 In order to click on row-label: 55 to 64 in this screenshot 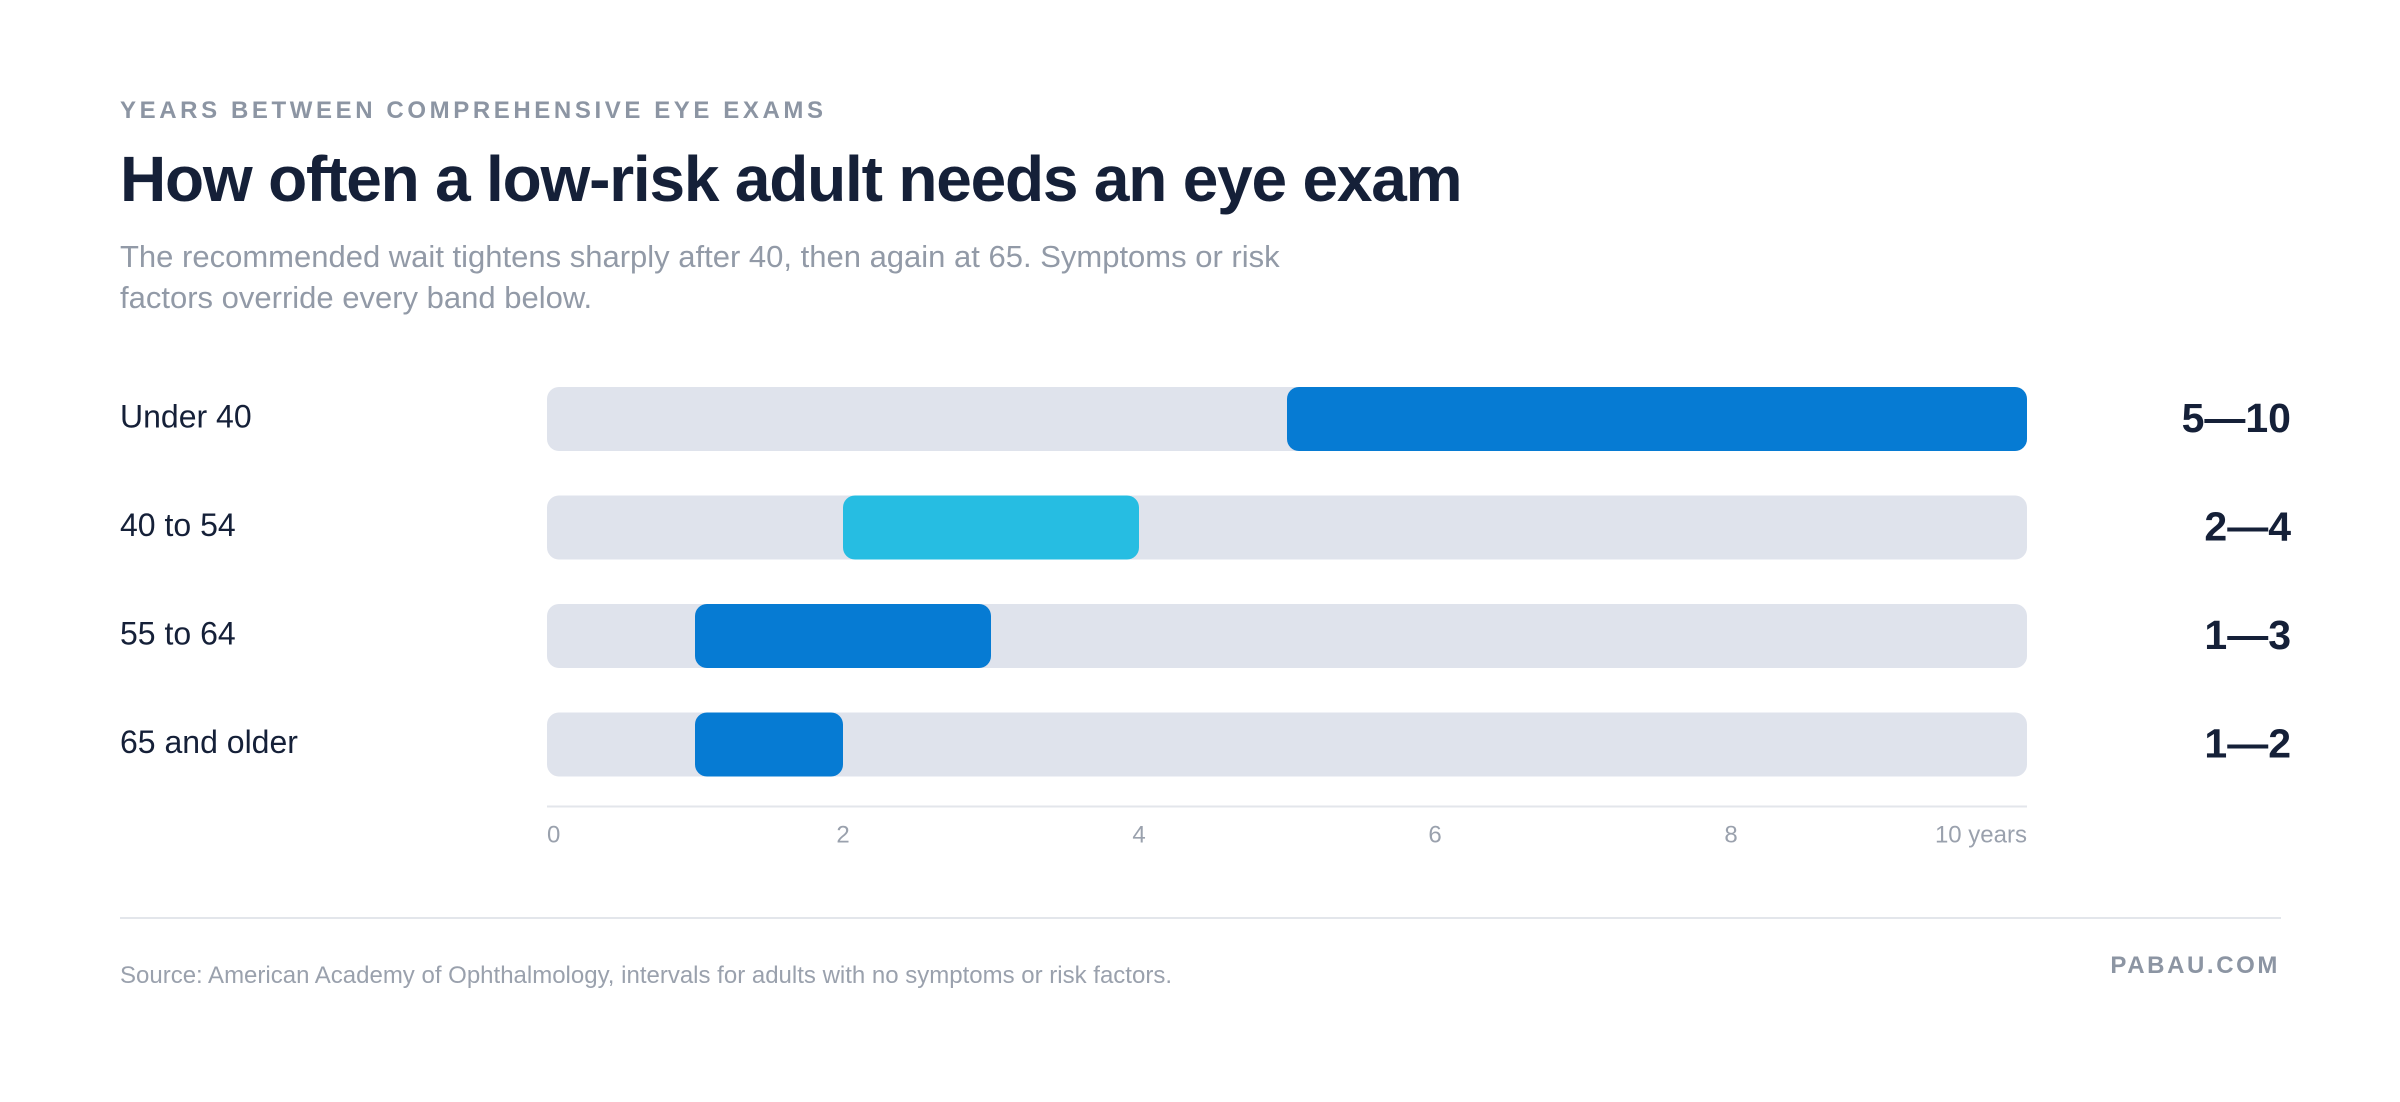, I will do `click(178, 633)`.